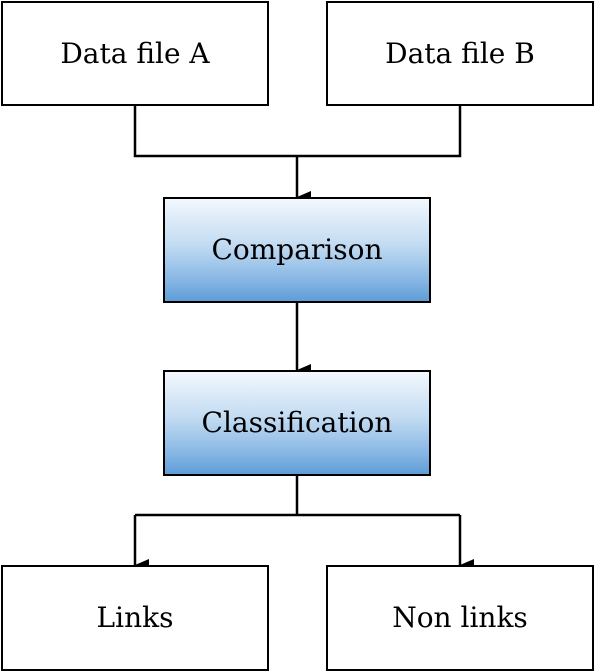  I want to click on non-links-box: Non links, so click(460, 618).